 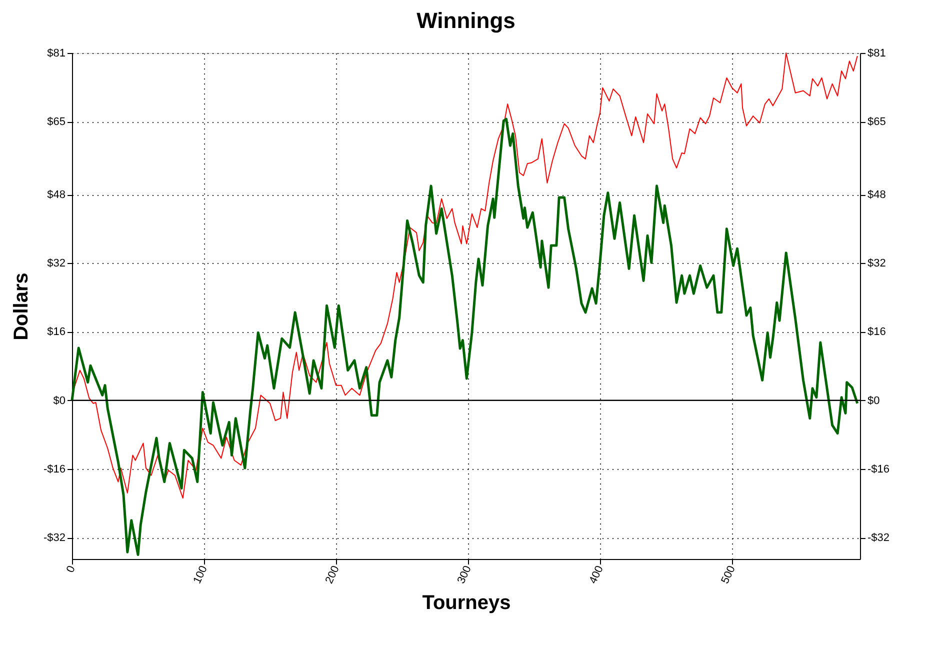 What do you see at coordinates (59, 400) in the screenshot?
I see `y-tick-label: $0` at bounding box center [59, 400].